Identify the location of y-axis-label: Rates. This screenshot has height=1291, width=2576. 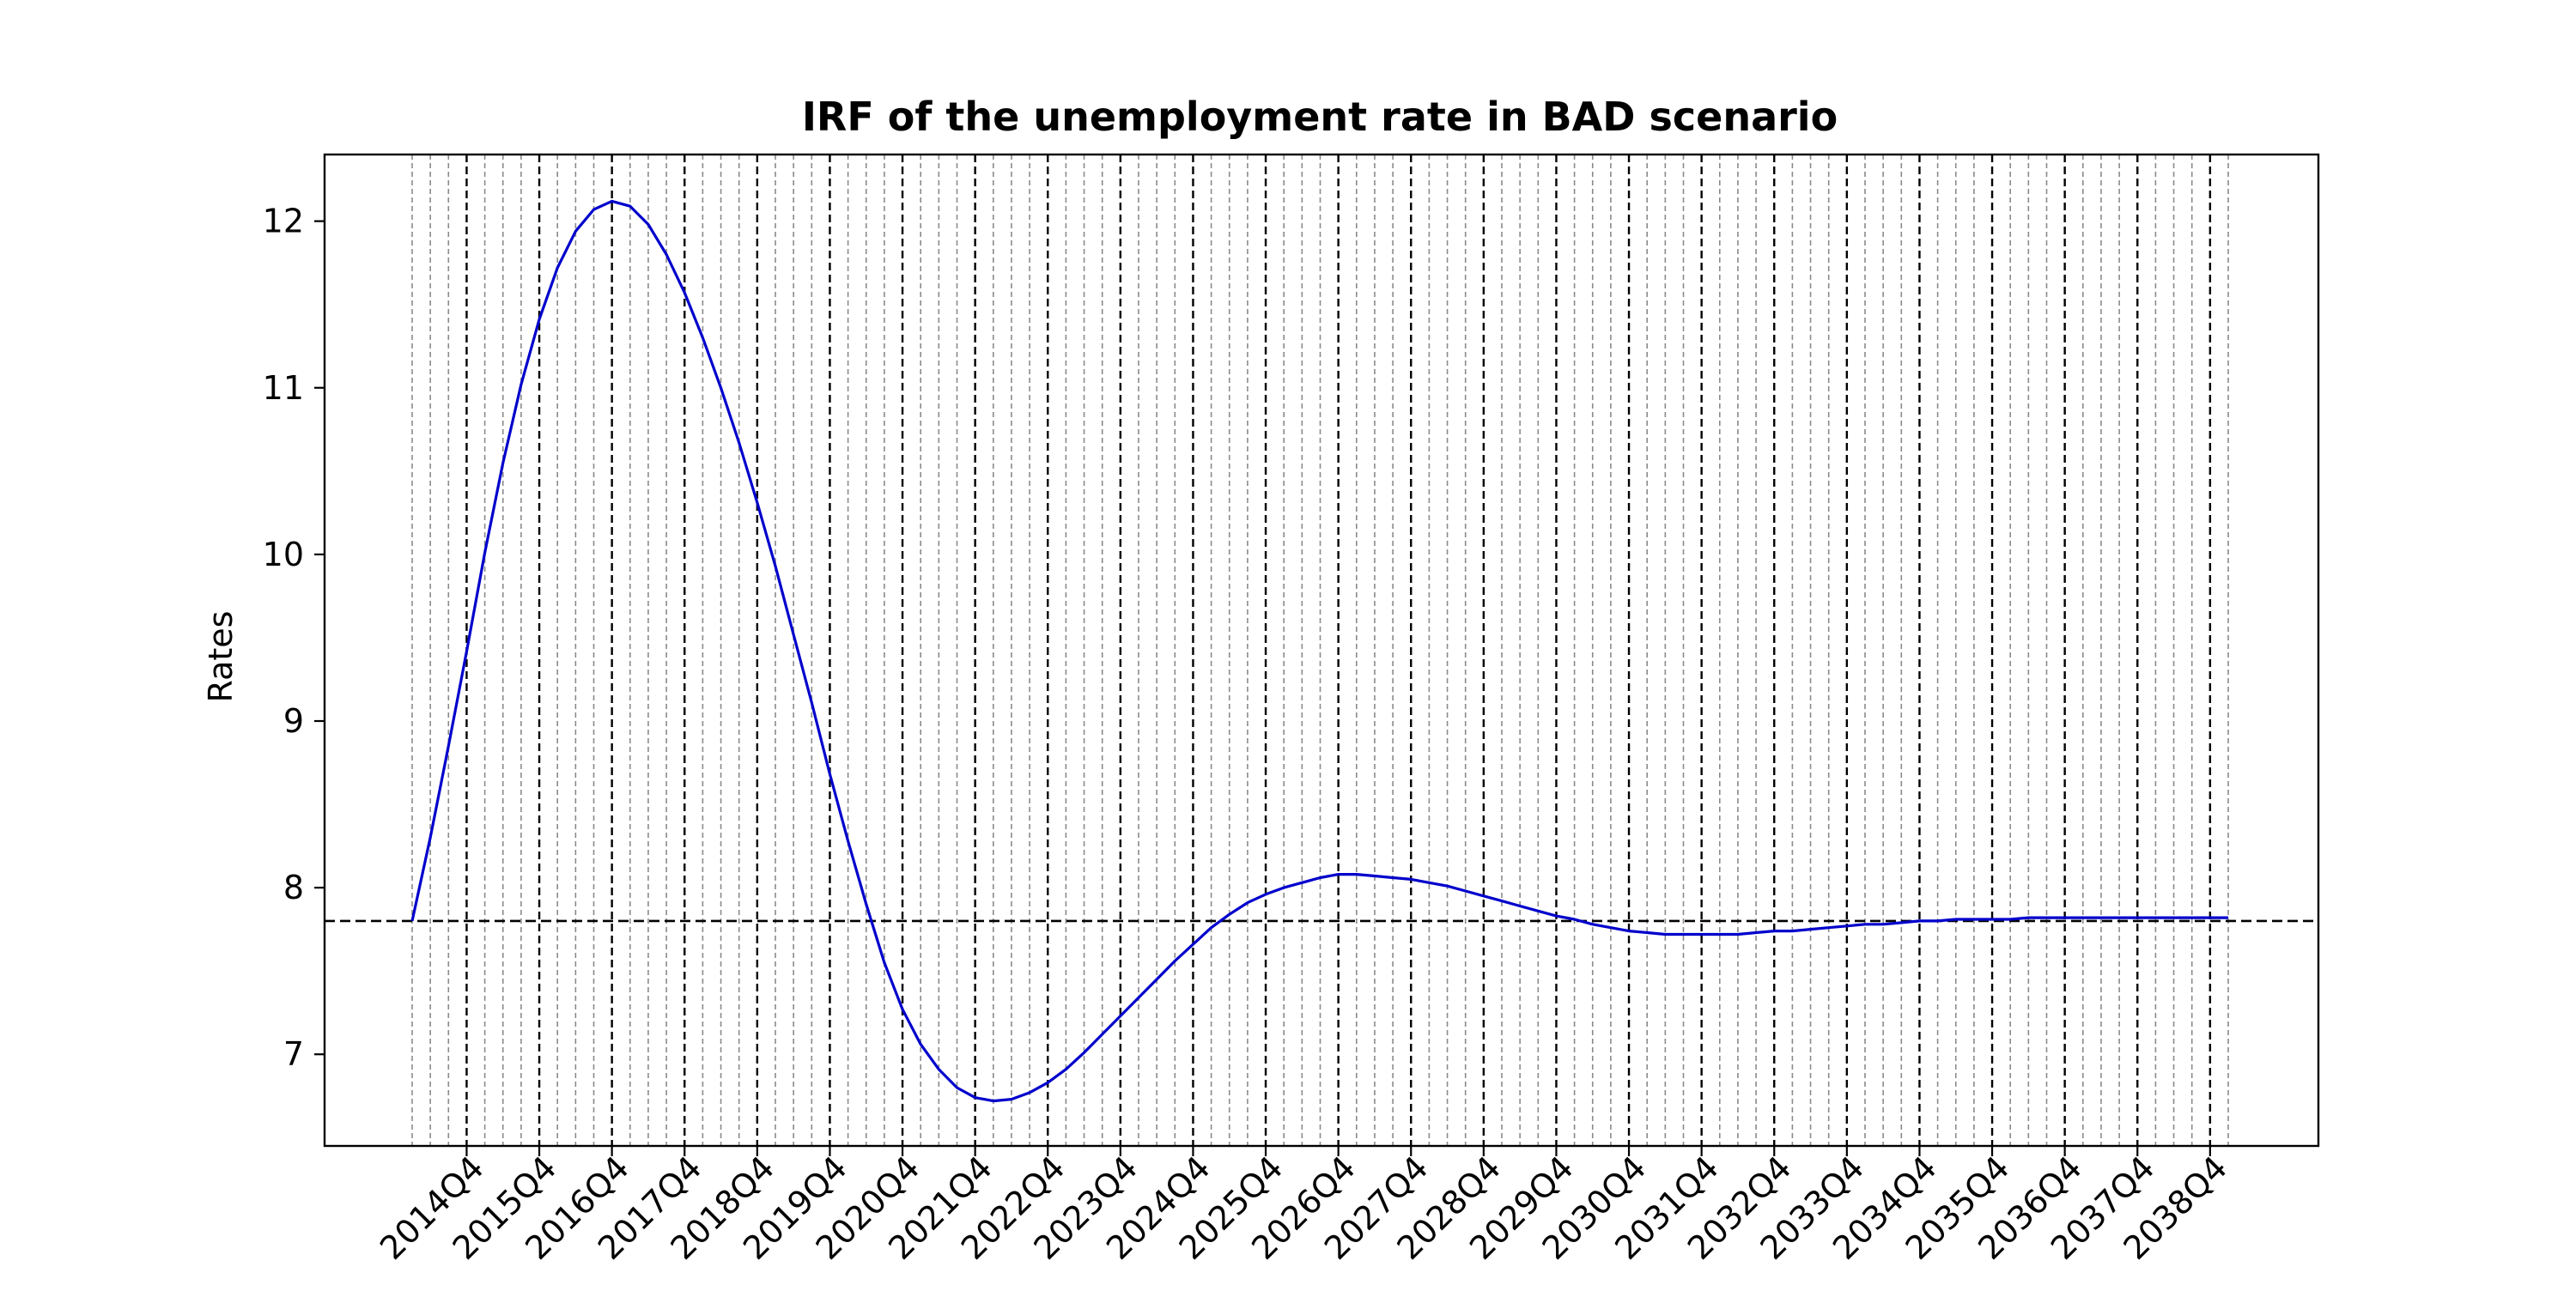
(221, 657).